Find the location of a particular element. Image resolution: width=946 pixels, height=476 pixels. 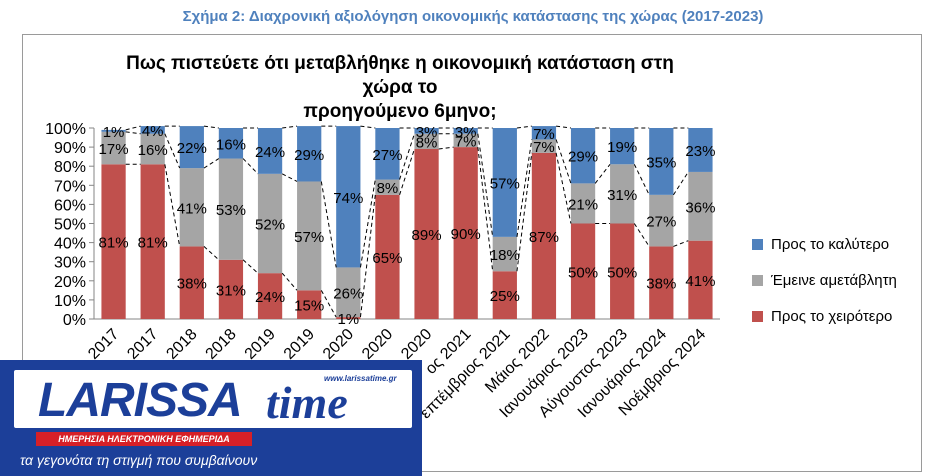

y-tick-label: 80% is located at coordinates (70, 167).